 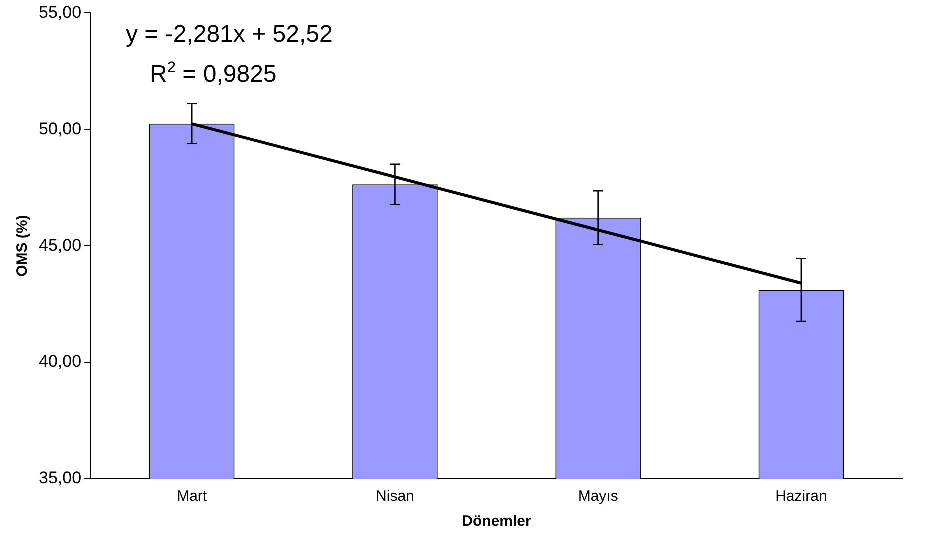 I want to click on y-tick-label: 40,00, so click(x=60, y=362).